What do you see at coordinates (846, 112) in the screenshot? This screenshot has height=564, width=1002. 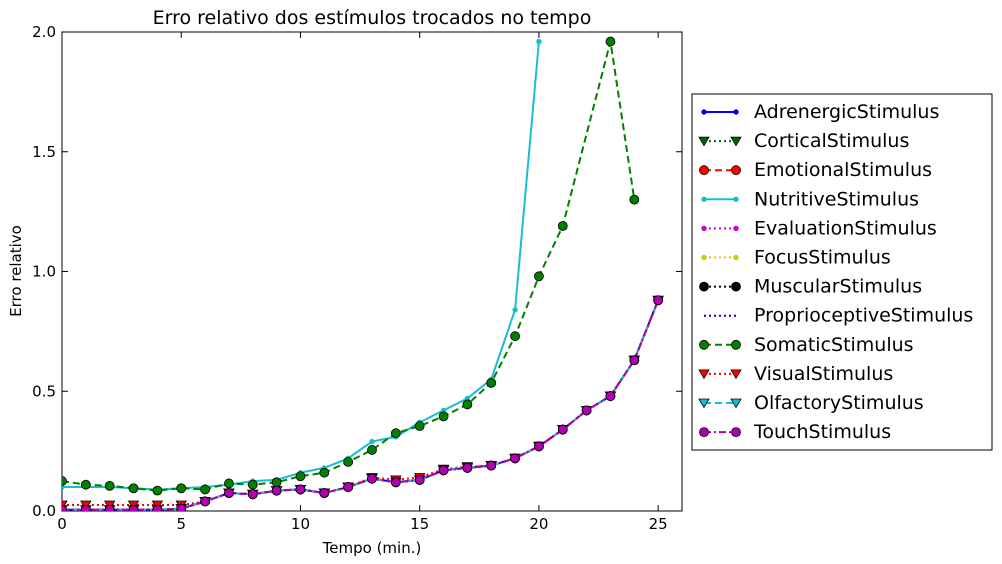 I see `legend-label: AdrenergicStimulus` at bounding box center [846, 112].